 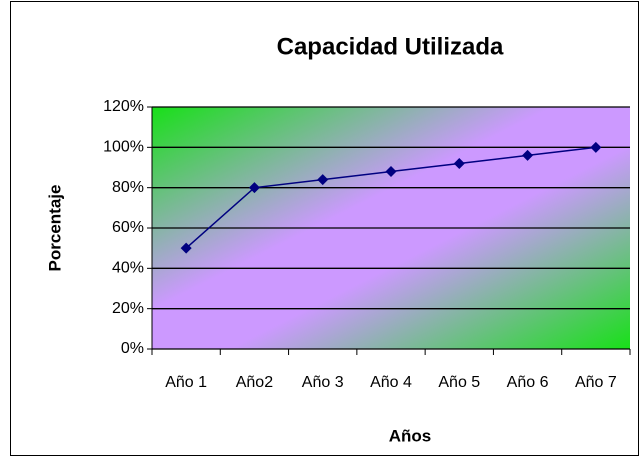 I want to click on y-tick-label: 20%, so click(x=128, y=308).